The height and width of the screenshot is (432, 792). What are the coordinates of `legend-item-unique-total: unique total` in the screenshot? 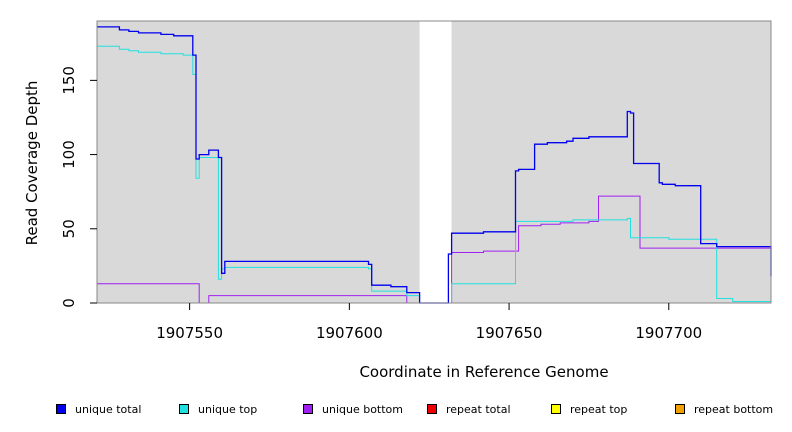 It's located at (98, 409).